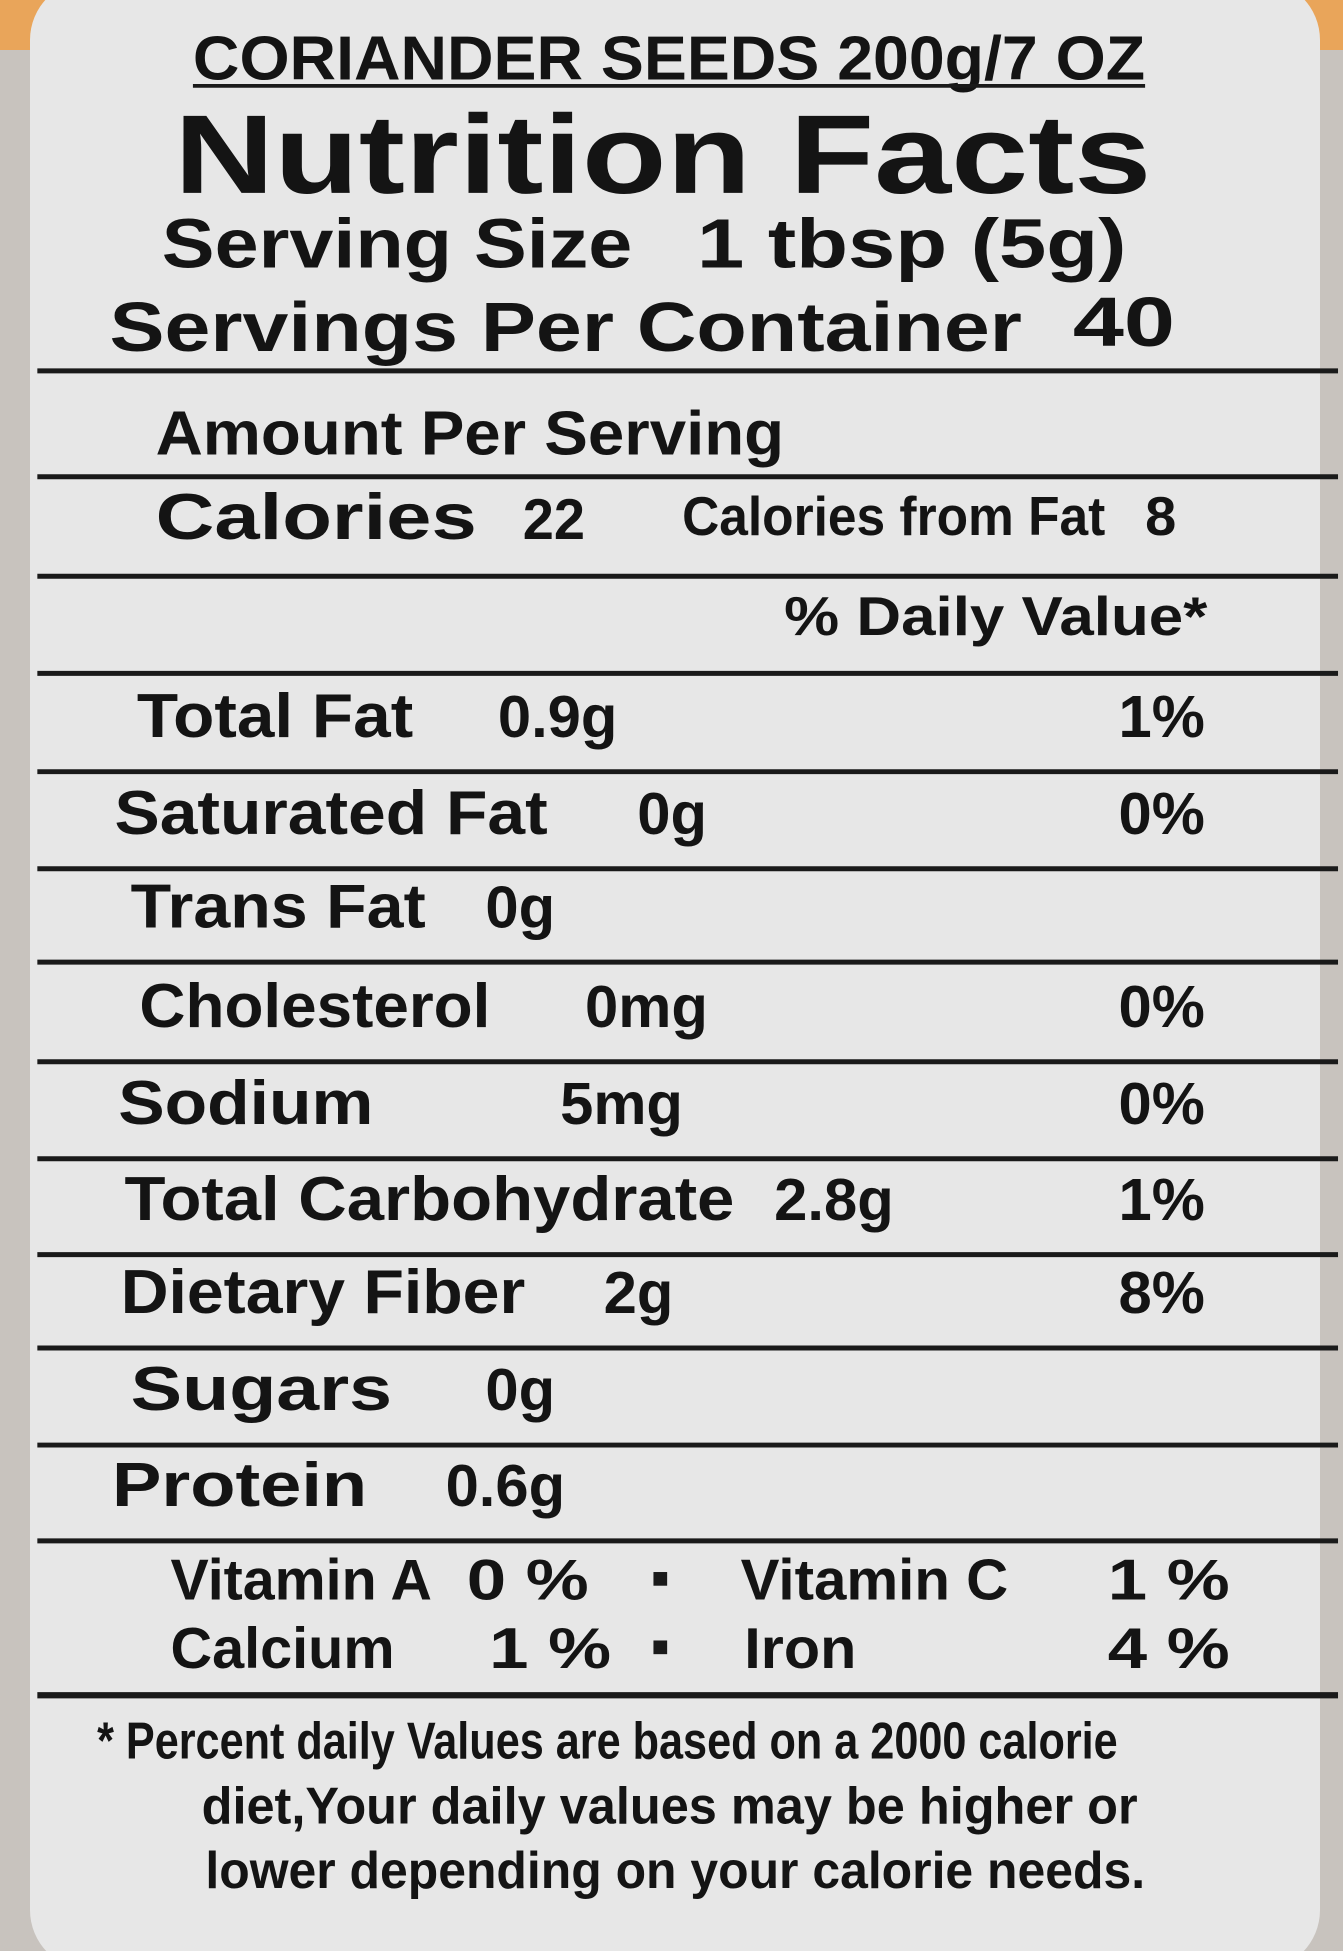 The height and width of the screenshot is (1951, 1343). What do you see at coordinates (429, 1199) in the screenshot?
I see `nutrient-name: Total Carbohydrate` at bounding box center [429, 1199].